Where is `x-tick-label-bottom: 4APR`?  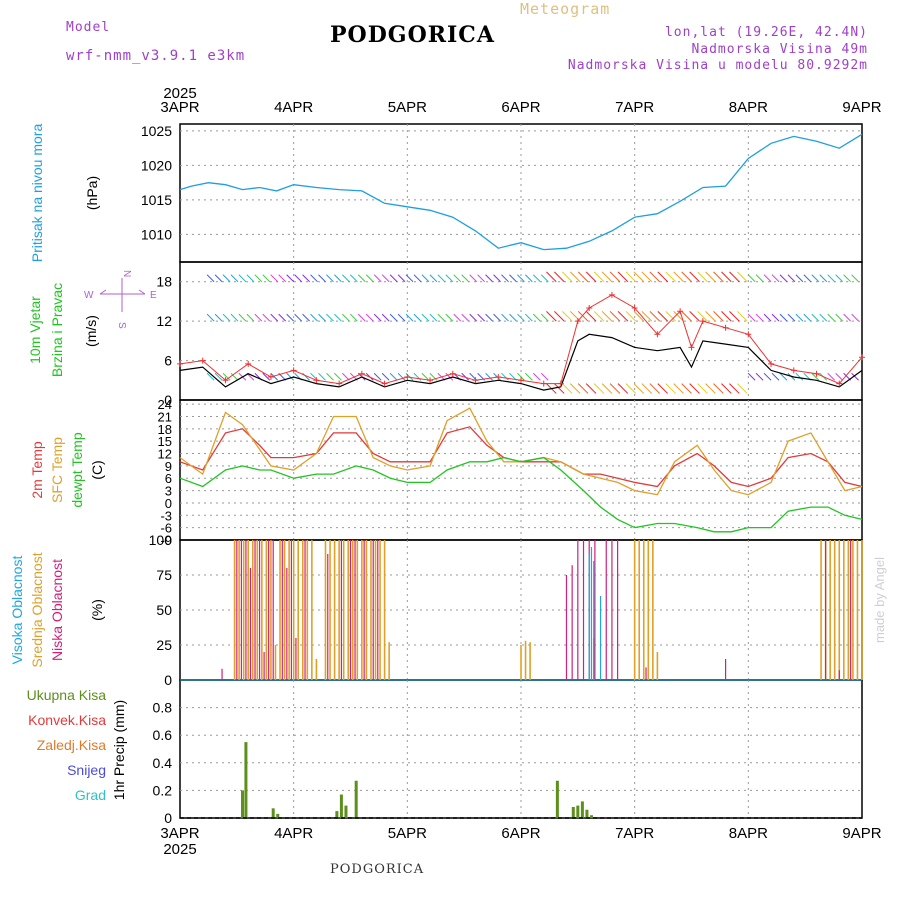 x-tick-label-bottom: 4APR is located at coordinates (293, 833).